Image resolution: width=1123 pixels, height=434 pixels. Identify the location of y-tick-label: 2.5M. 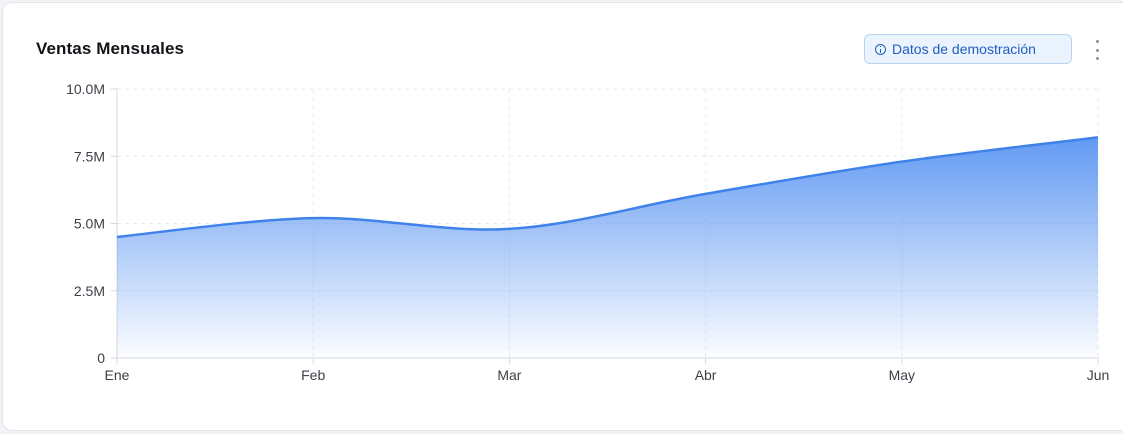
(89, 291).